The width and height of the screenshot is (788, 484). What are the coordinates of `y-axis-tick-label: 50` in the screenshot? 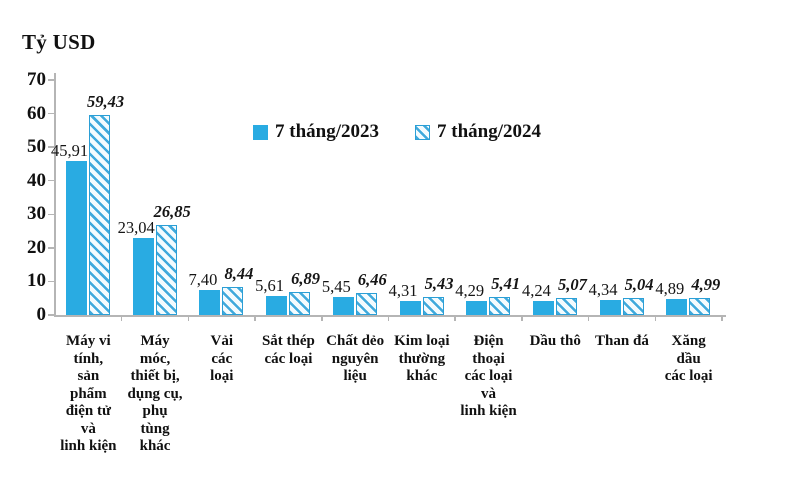 It's located at (36, 147).